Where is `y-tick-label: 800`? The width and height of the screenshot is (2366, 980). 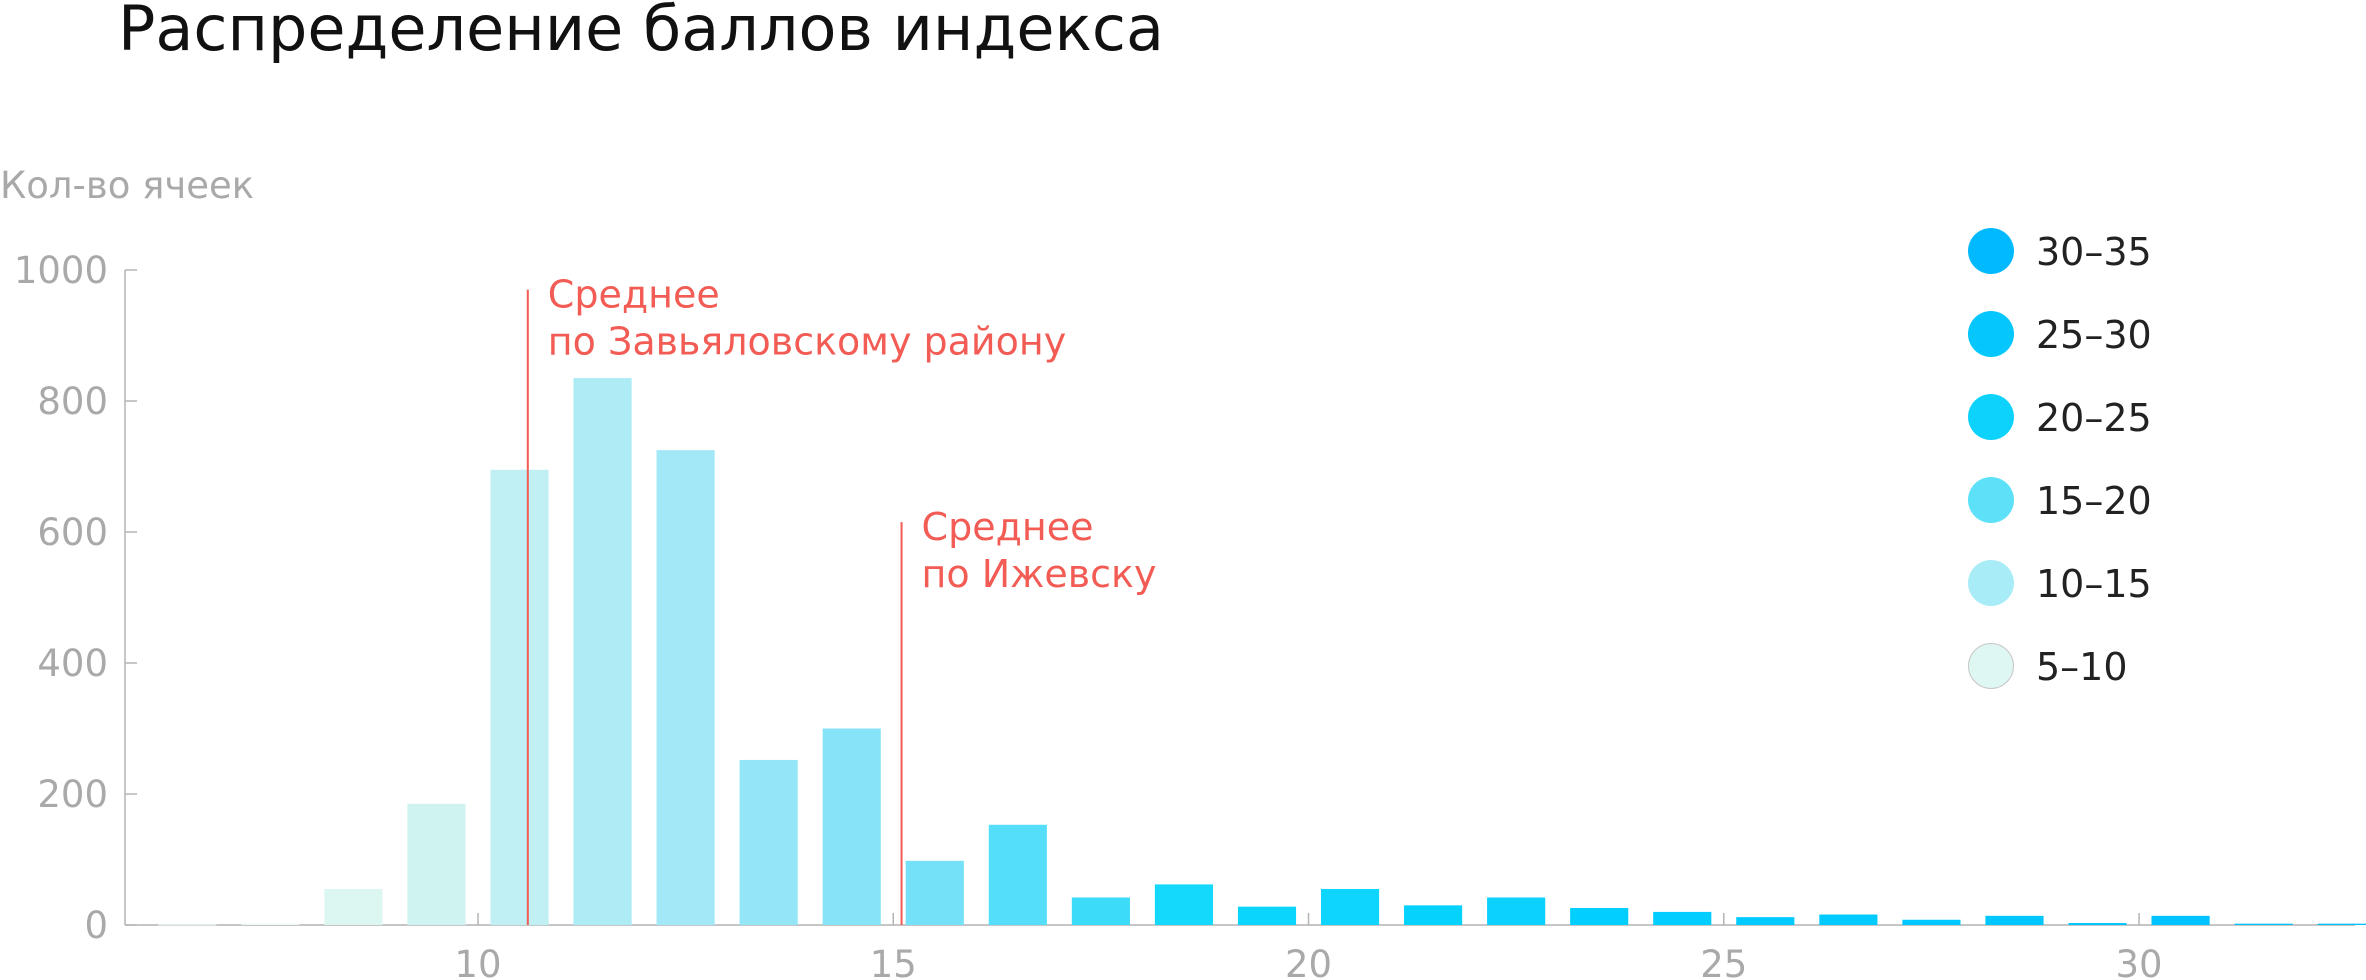
y-tick-label: 800 is located at coordinates (72, 401).